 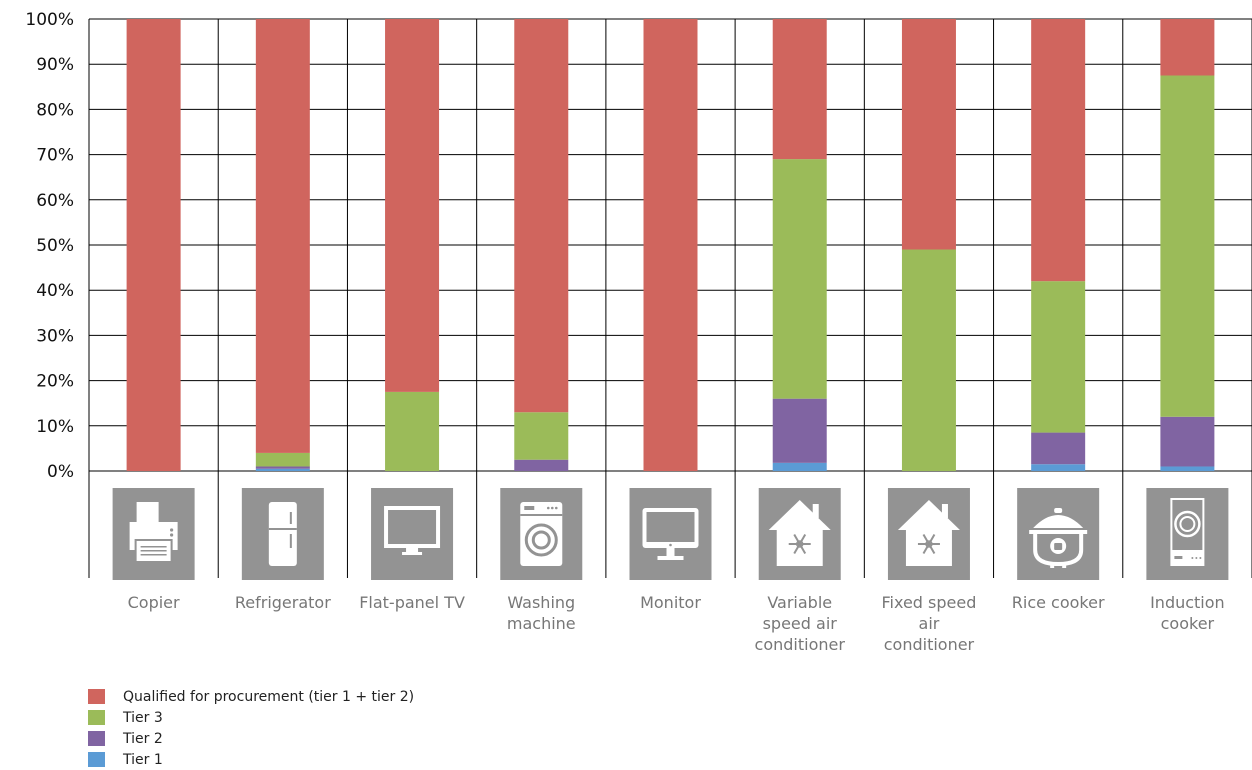 I want to click on bar-qualified-for-procurement-tier-1-tier-2-rice-cooker, so click(x=1058, y=150).